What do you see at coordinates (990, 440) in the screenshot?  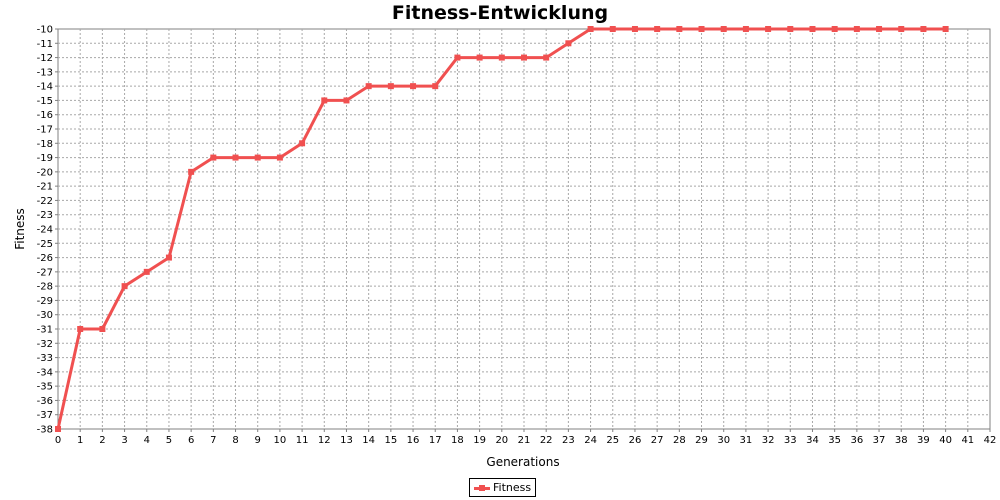 I see `x-tick-label: 42` at bounding box center [990, 440].